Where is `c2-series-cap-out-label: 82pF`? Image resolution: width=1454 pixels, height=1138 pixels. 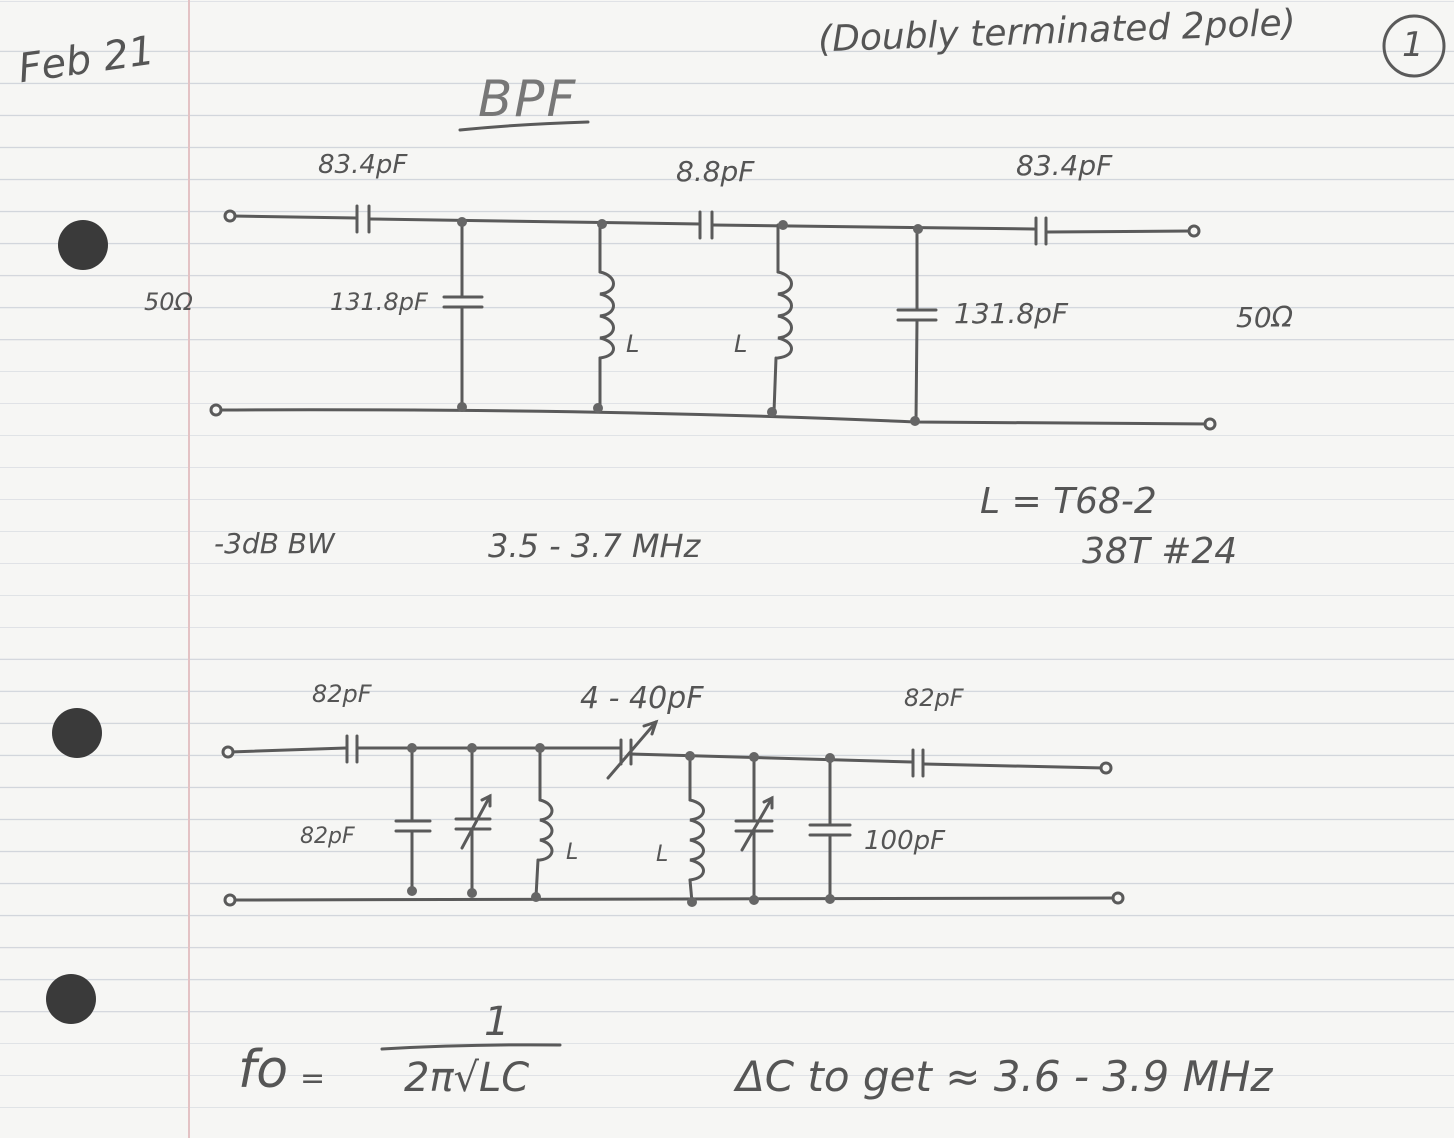 c2-series-cap-out-label: 82pF is located at coordinates (934, 698).